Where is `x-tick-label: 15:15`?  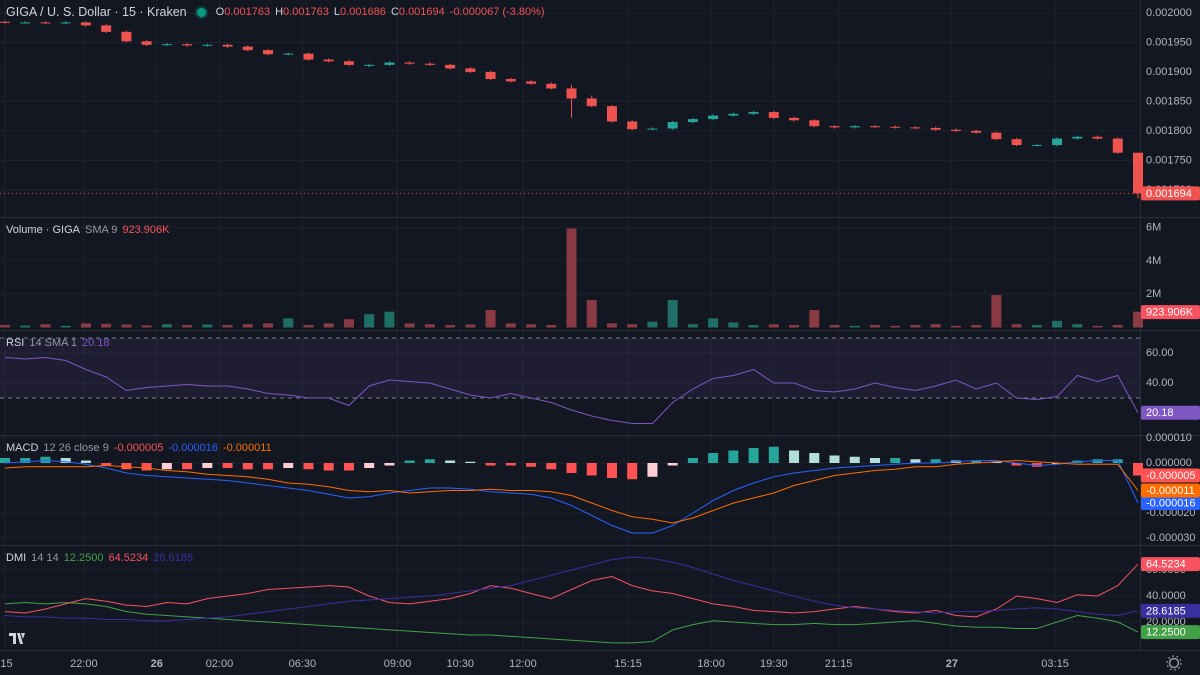
x-tick-label: 15:15 is located at coordinates (628, 664).